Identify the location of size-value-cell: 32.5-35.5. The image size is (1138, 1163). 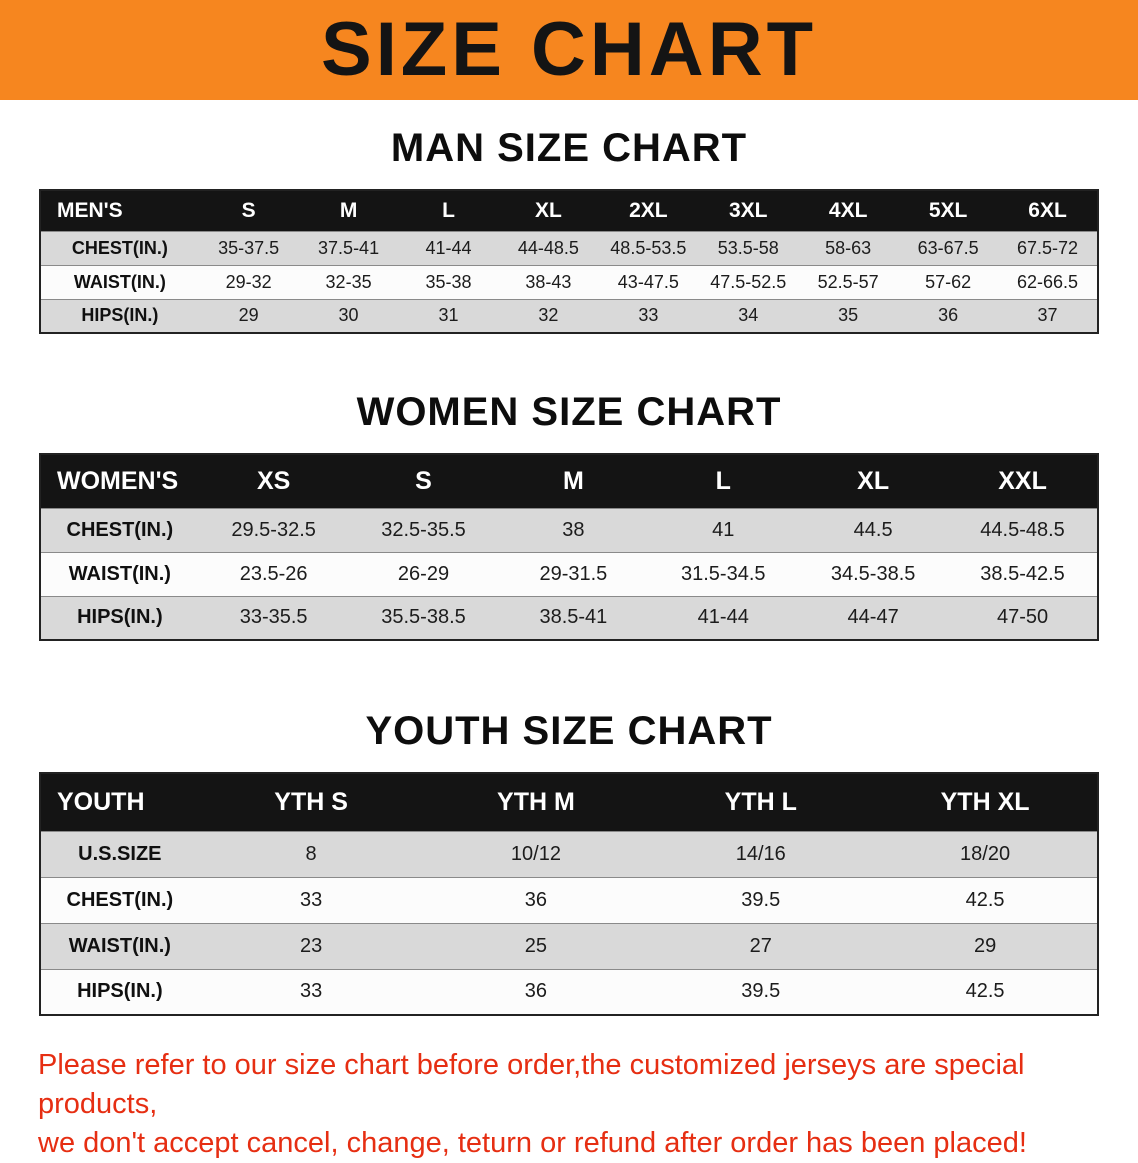
(423, 529).